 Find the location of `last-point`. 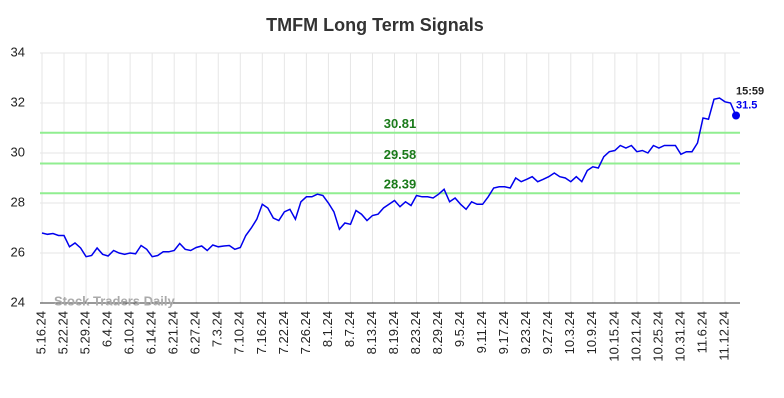

last-point is located at coordinates (736, 115).